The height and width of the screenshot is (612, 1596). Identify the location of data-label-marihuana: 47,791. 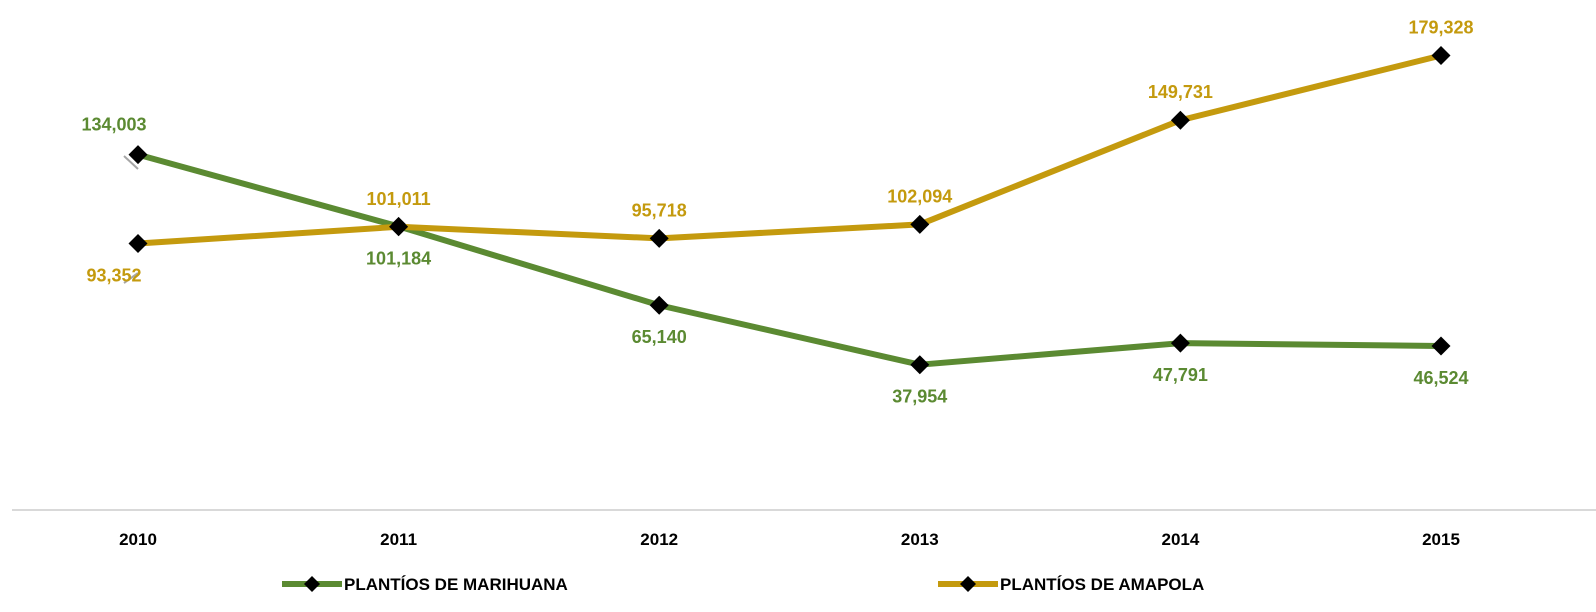
(1180, 375).